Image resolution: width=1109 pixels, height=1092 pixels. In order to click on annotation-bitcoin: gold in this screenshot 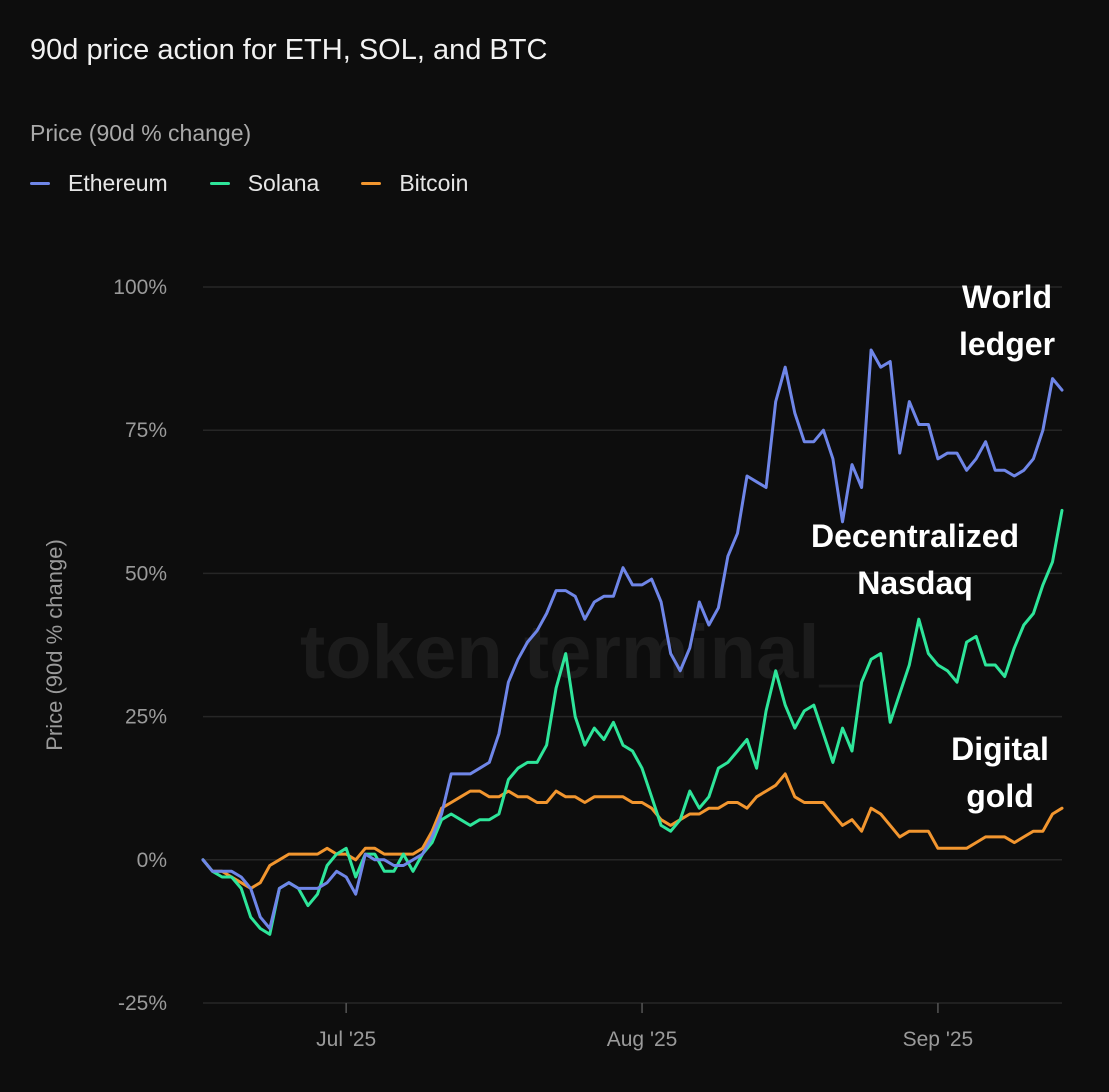, I will do `click(1000, 796)`.